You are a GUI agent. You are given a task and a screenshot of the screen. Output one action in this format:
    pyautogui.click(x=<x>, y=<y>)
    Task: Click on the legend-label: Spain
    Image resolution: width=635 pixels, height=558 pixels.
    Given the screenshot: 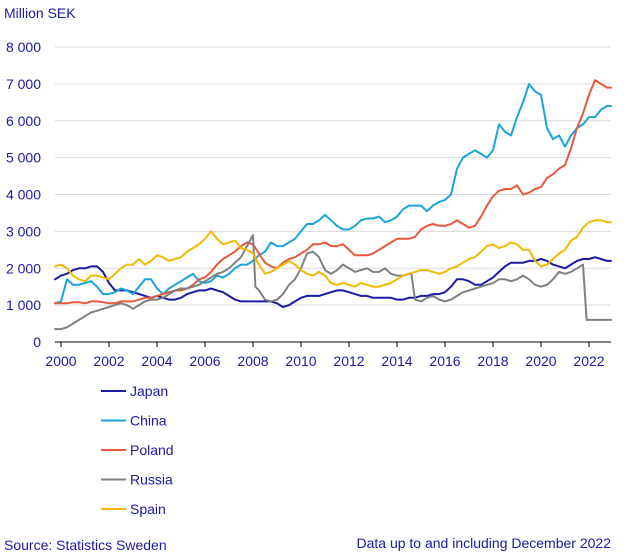 What is the action you would take?
    pyautogui.click(x=148, y=509)
    